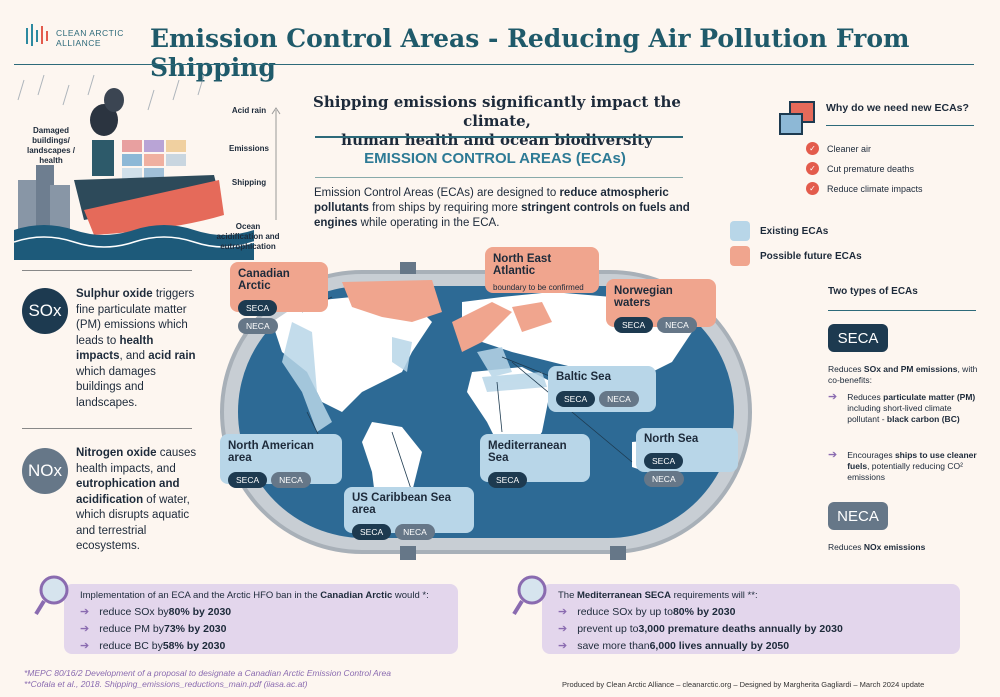 The height and width of the screenshot is (697, 1000). What do you see at coordinates (248, 148) in the screenshot?
I see `label-emissions: Emissions` at bounding box center [248, 148].